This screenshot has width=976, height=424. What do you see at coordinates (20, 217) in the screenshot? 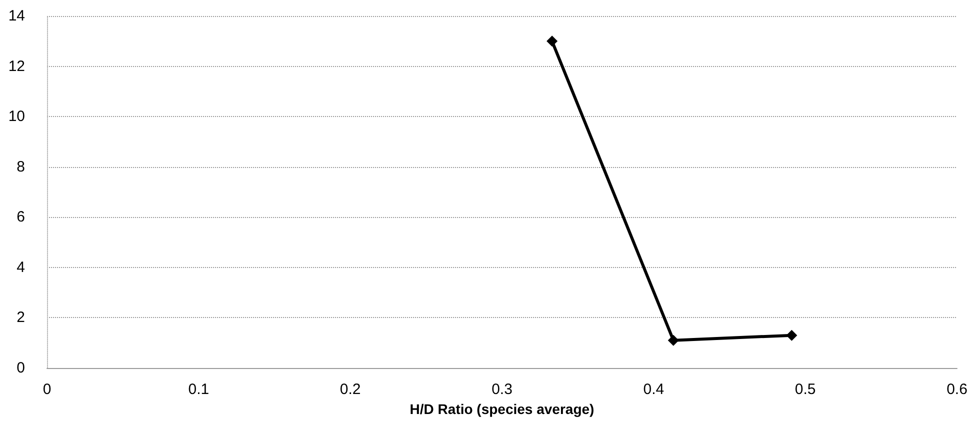
I see `y-tick-label: 6` at bounding box center [20, 217].